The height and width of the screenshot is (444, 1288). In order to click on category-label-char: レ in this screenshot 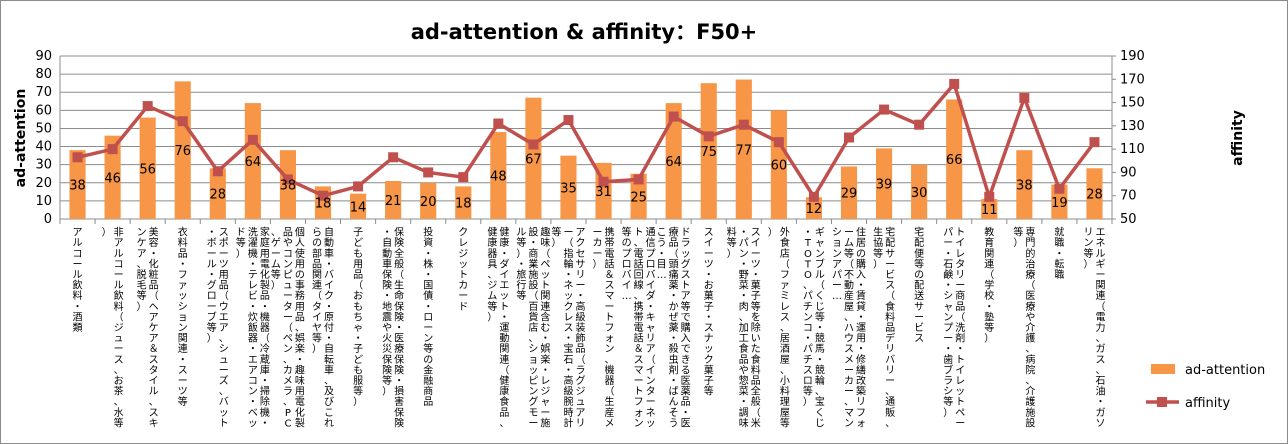, I will do `click(960, 254)`.